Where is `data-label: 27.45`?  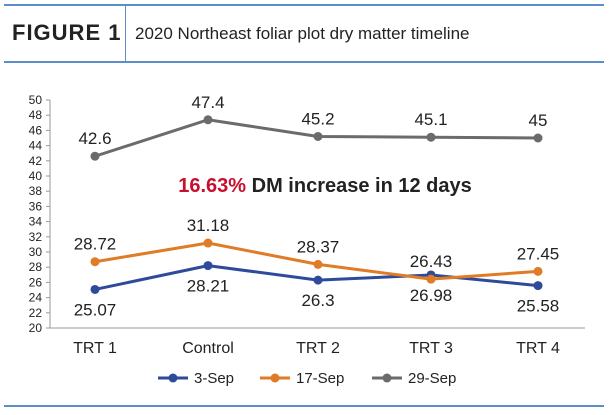 data-label: 27.45 is located at coordinates (538, 253).